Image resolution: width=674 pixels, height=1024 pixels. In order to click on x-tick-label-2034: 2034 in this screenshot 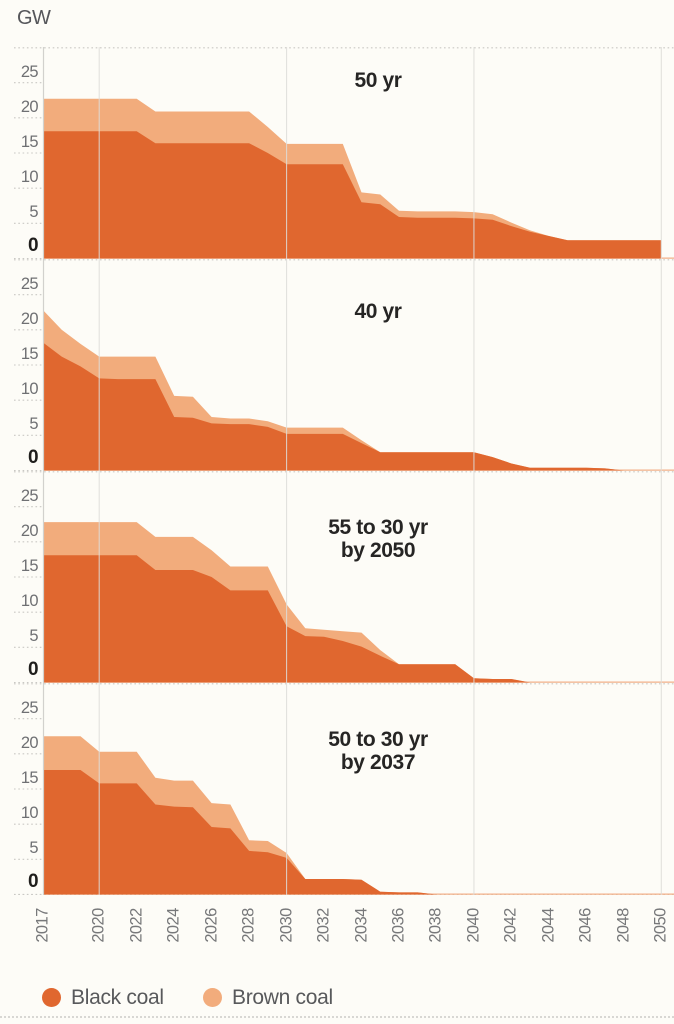, I will do `click(361, 925)`.